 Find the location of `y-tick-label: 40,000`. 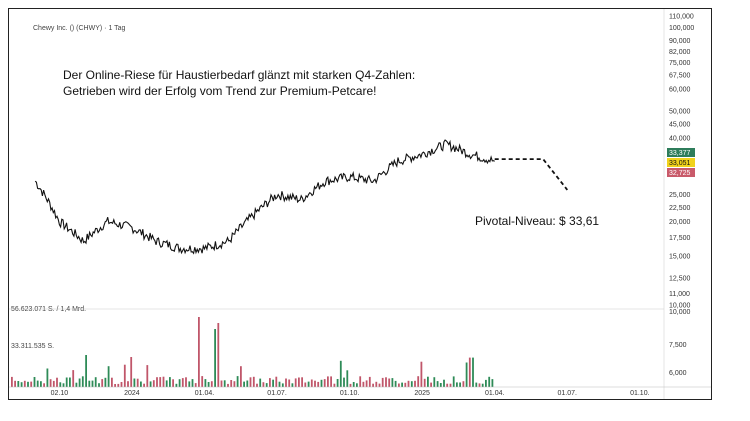

y-tick-label: 40,000 is located at coordinates (680, 139).